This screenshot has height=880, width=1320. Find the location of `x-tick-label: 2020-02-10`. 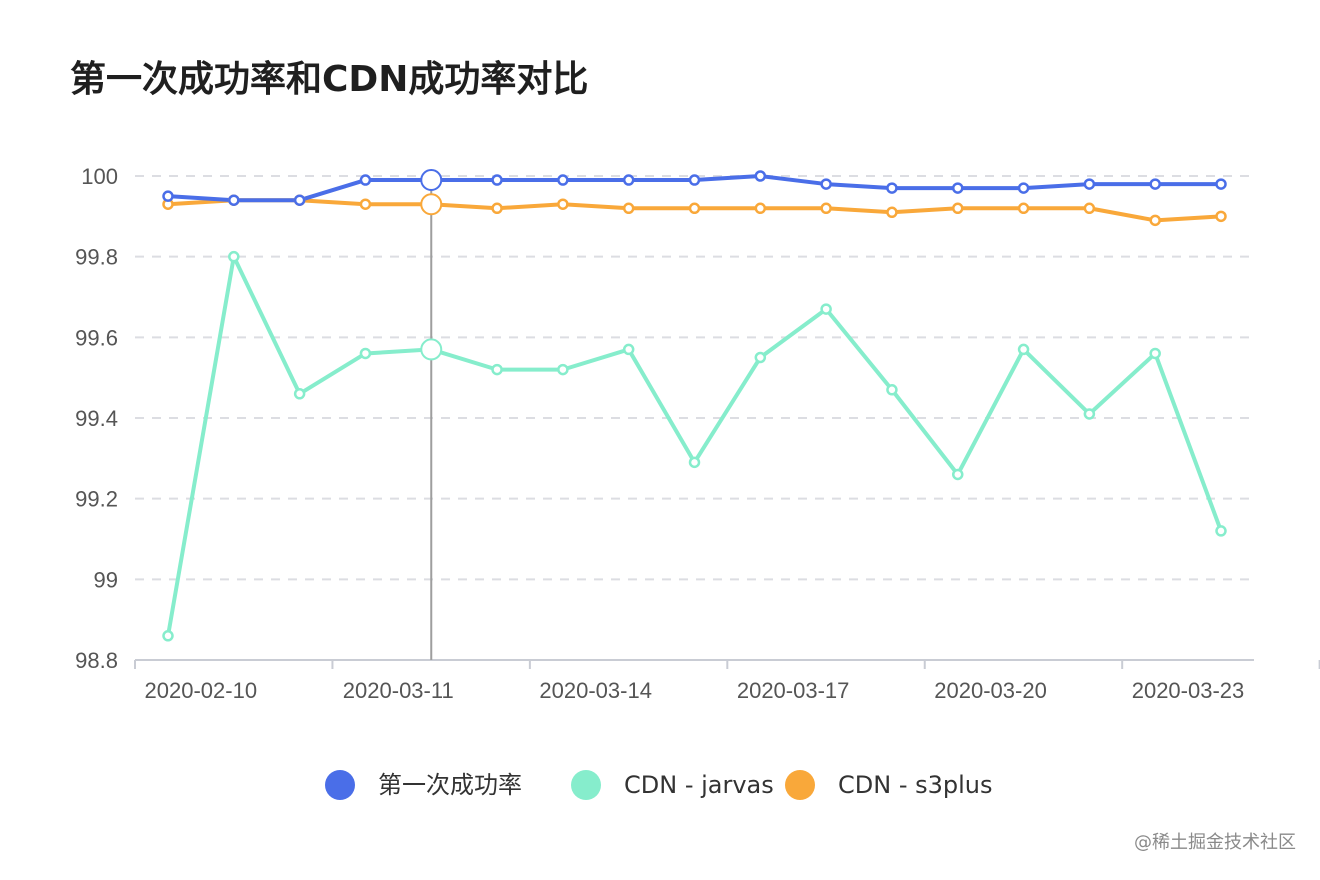

x-tick-label: 2020-02-10 is located at coordinates (201, 690).